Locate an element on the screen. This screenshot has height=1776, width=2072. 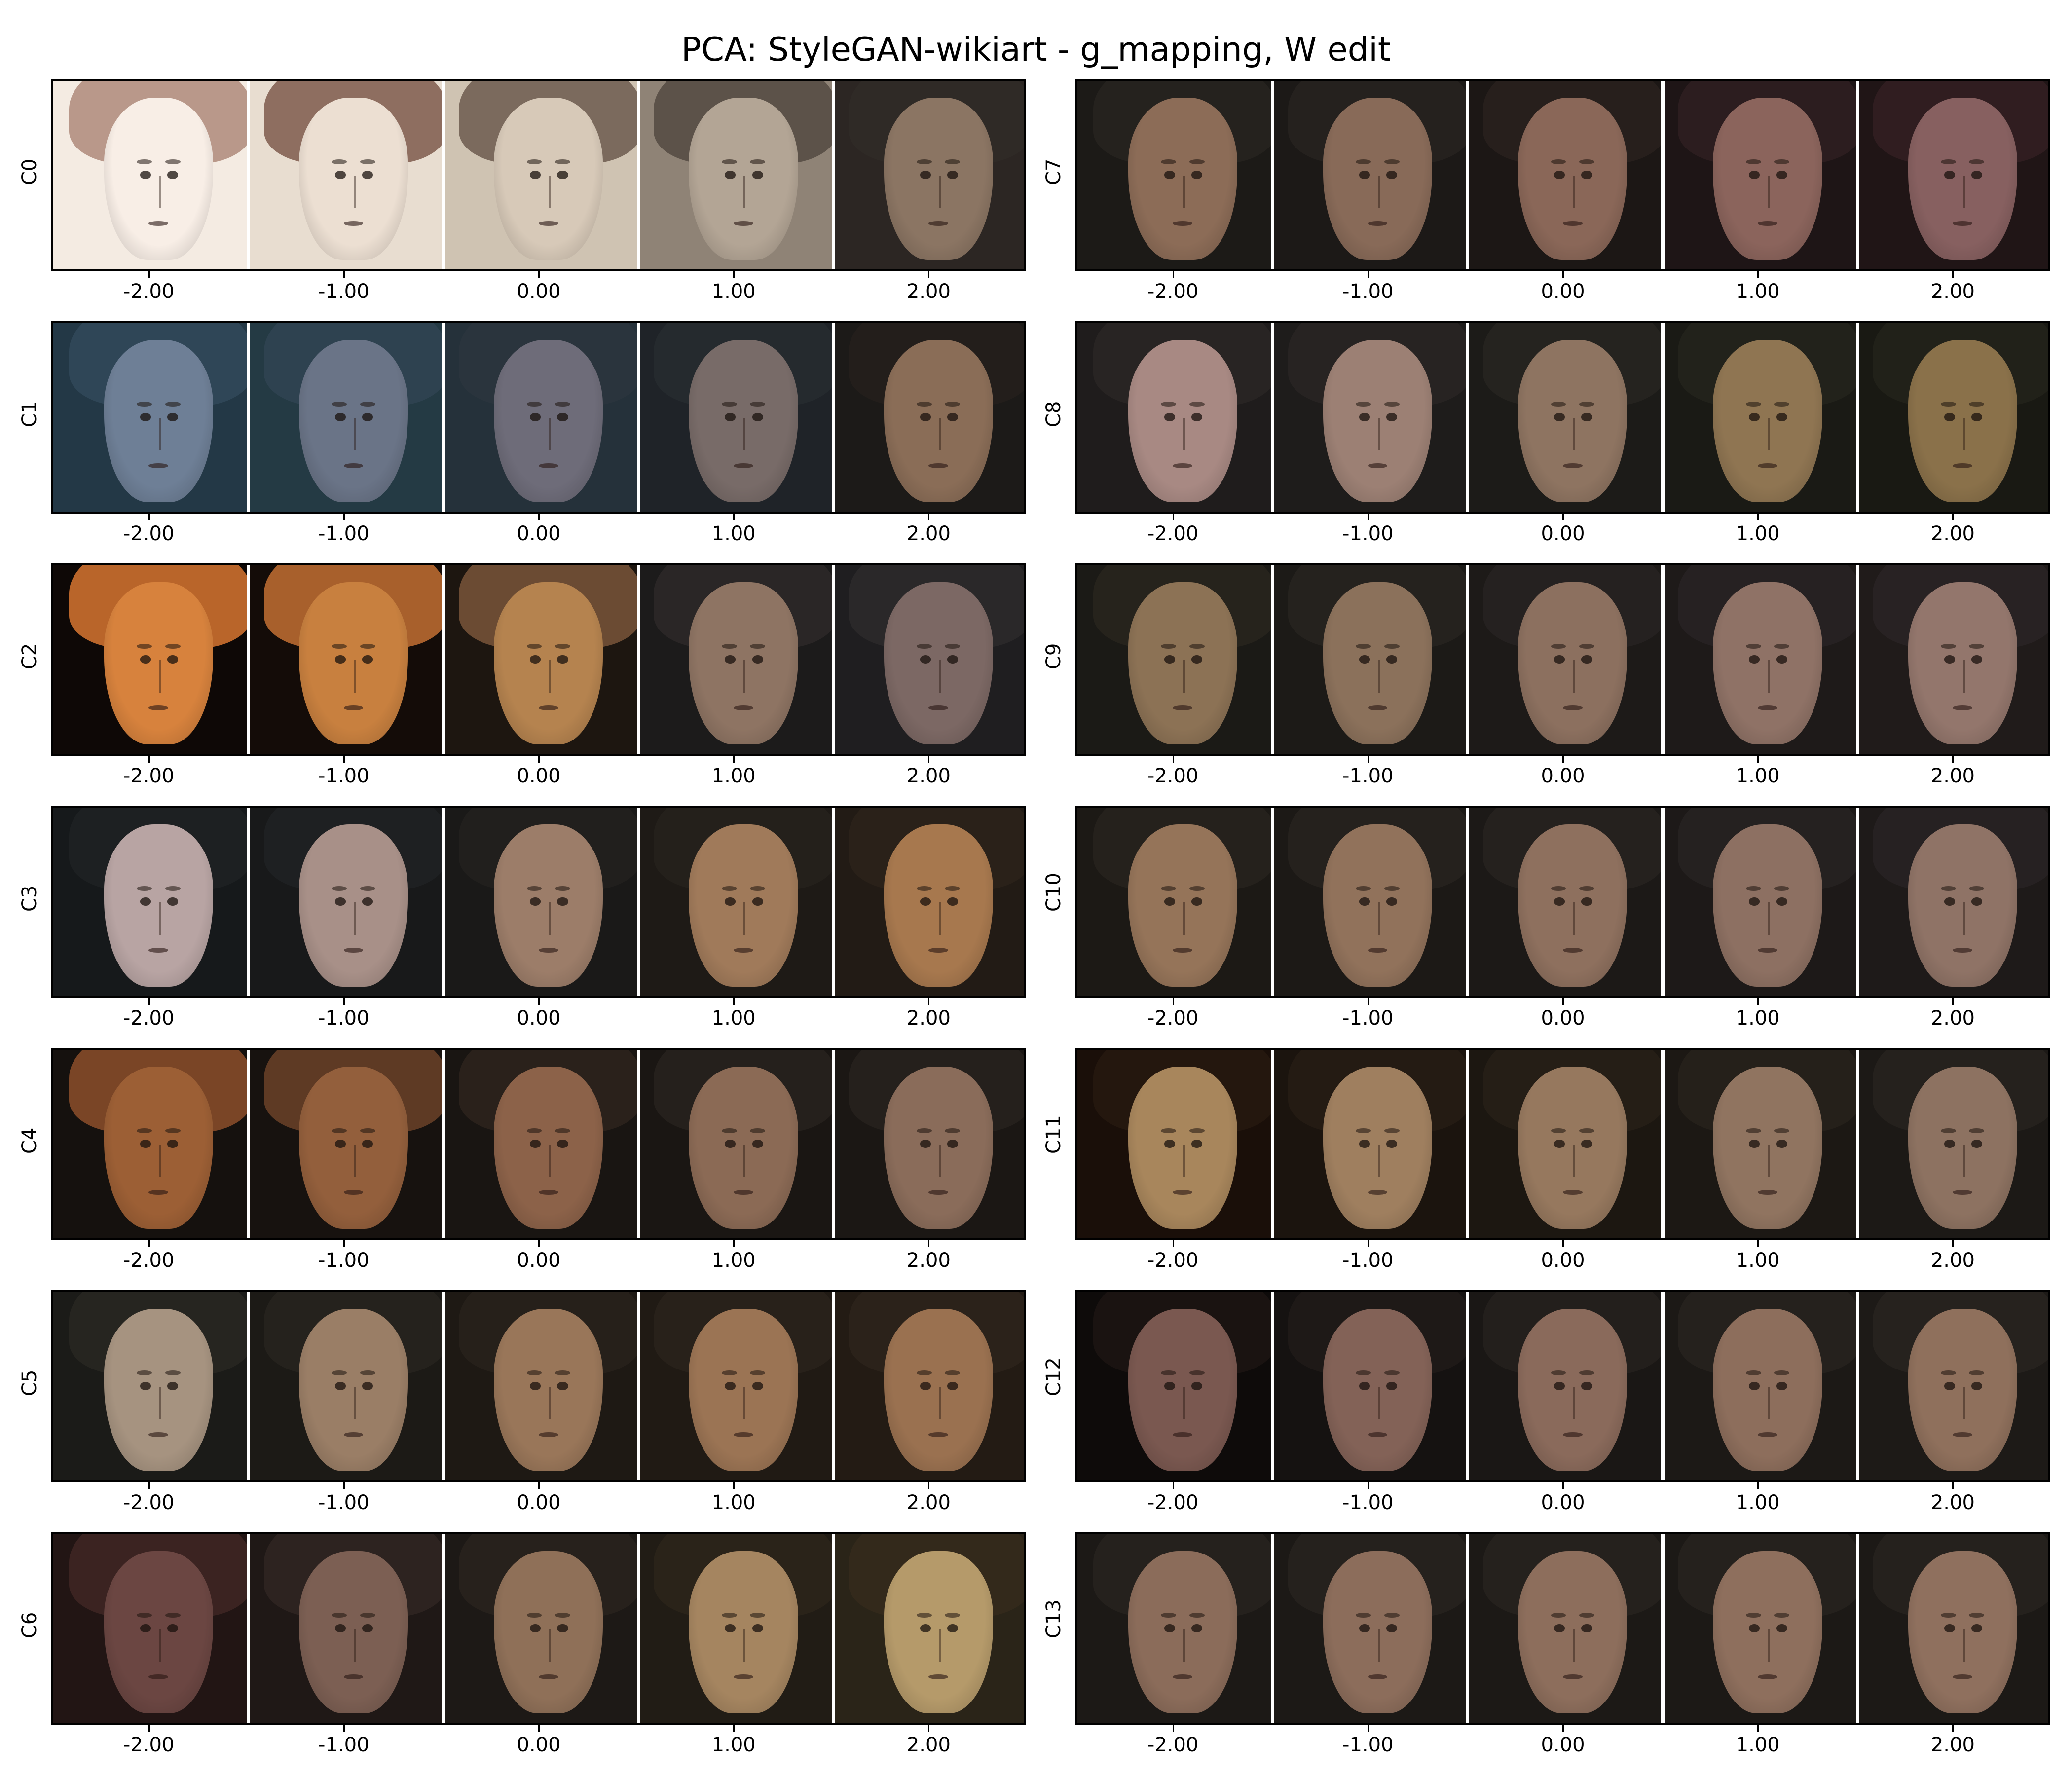
row-label: C4 is located at coordinates (30, 1141).